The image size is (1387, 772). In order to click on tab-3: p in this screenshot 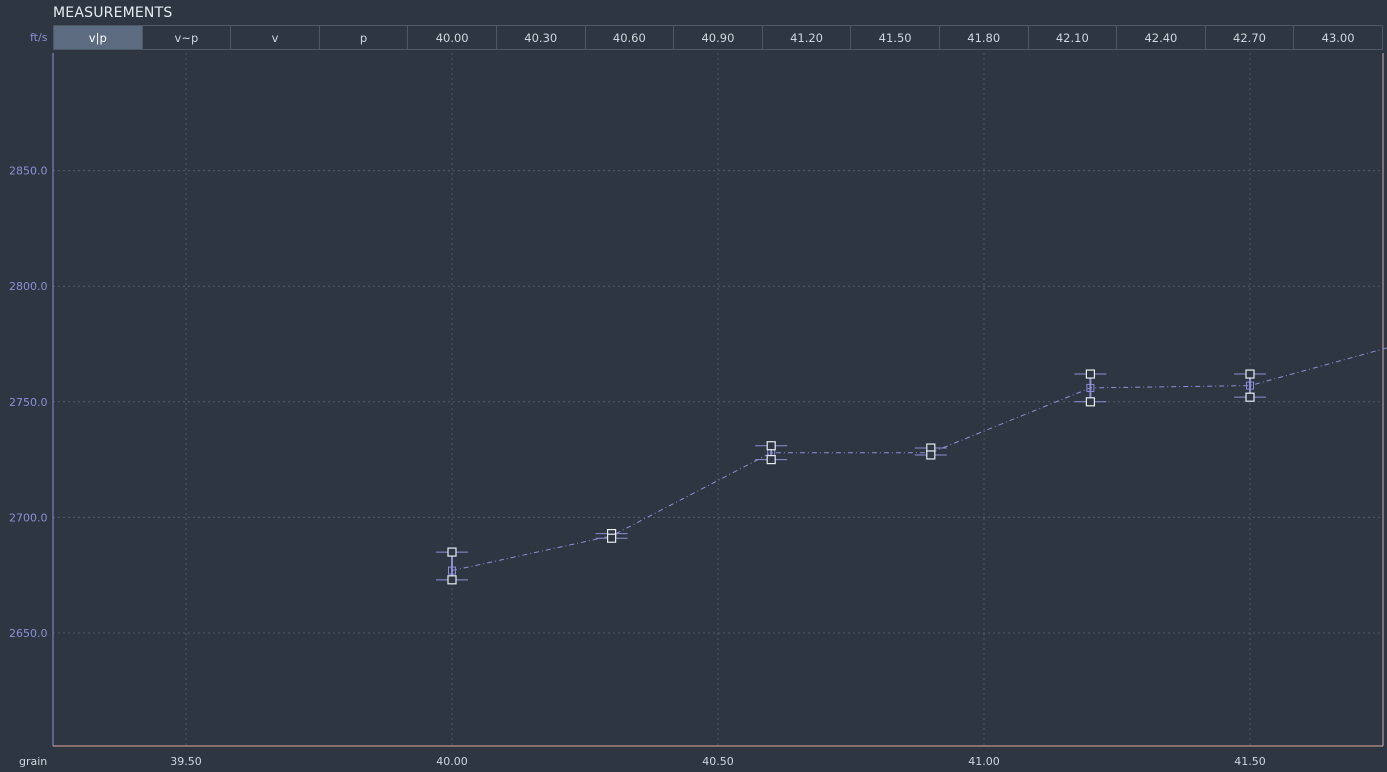, I will do `click(364, 37)`.